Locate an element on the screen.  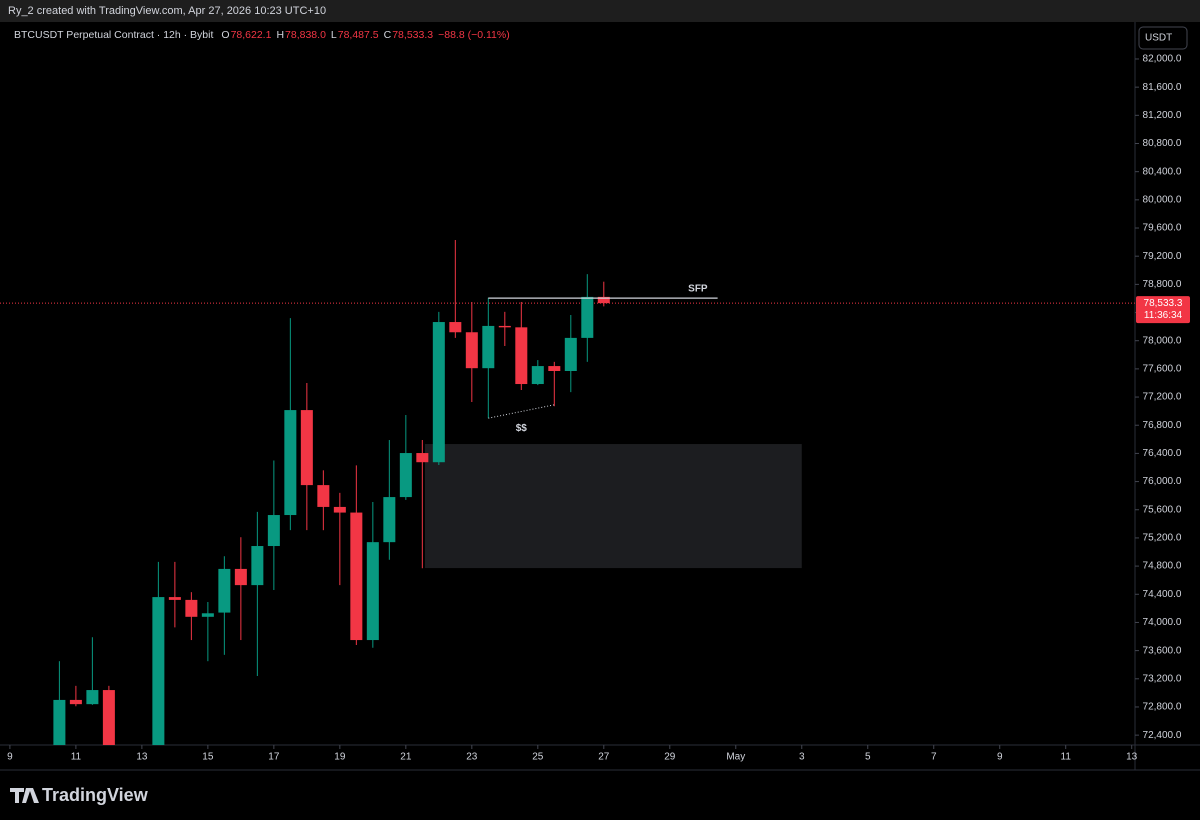
y-tick-label: 78,000.0 is located at coordinates (1162, 340).